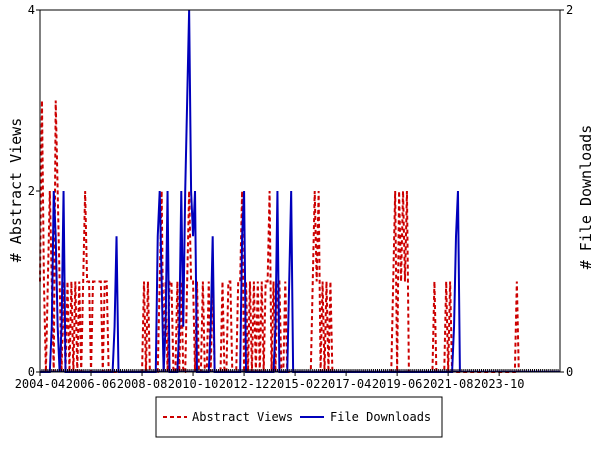 The height and width of the screenshot is (450, 600). I want to click on x-tick-label: 2019-06, so click(397, 384).